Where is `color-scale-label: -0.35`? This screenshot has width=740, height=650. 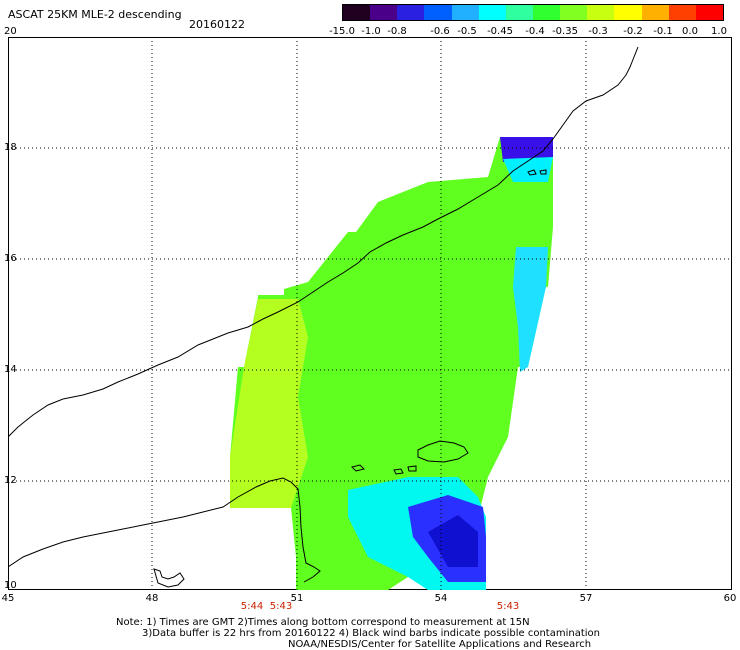 color-scale-label: -0.35 is located at coordinates (565, 31).